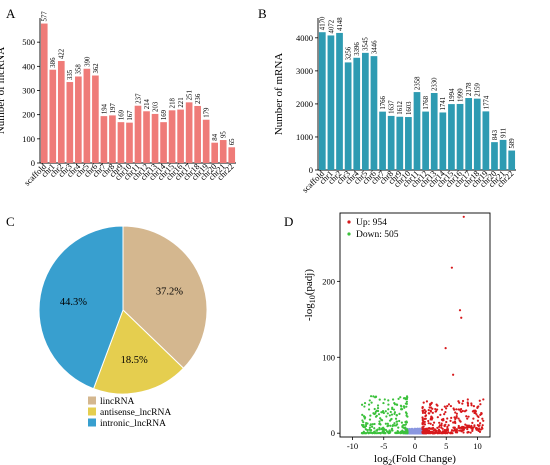 This screenshot has width=550, height=465. Describe the element at coordinates (477, 446) in the screenshot. I see `volcano-x-tick-label: 10` at that location.